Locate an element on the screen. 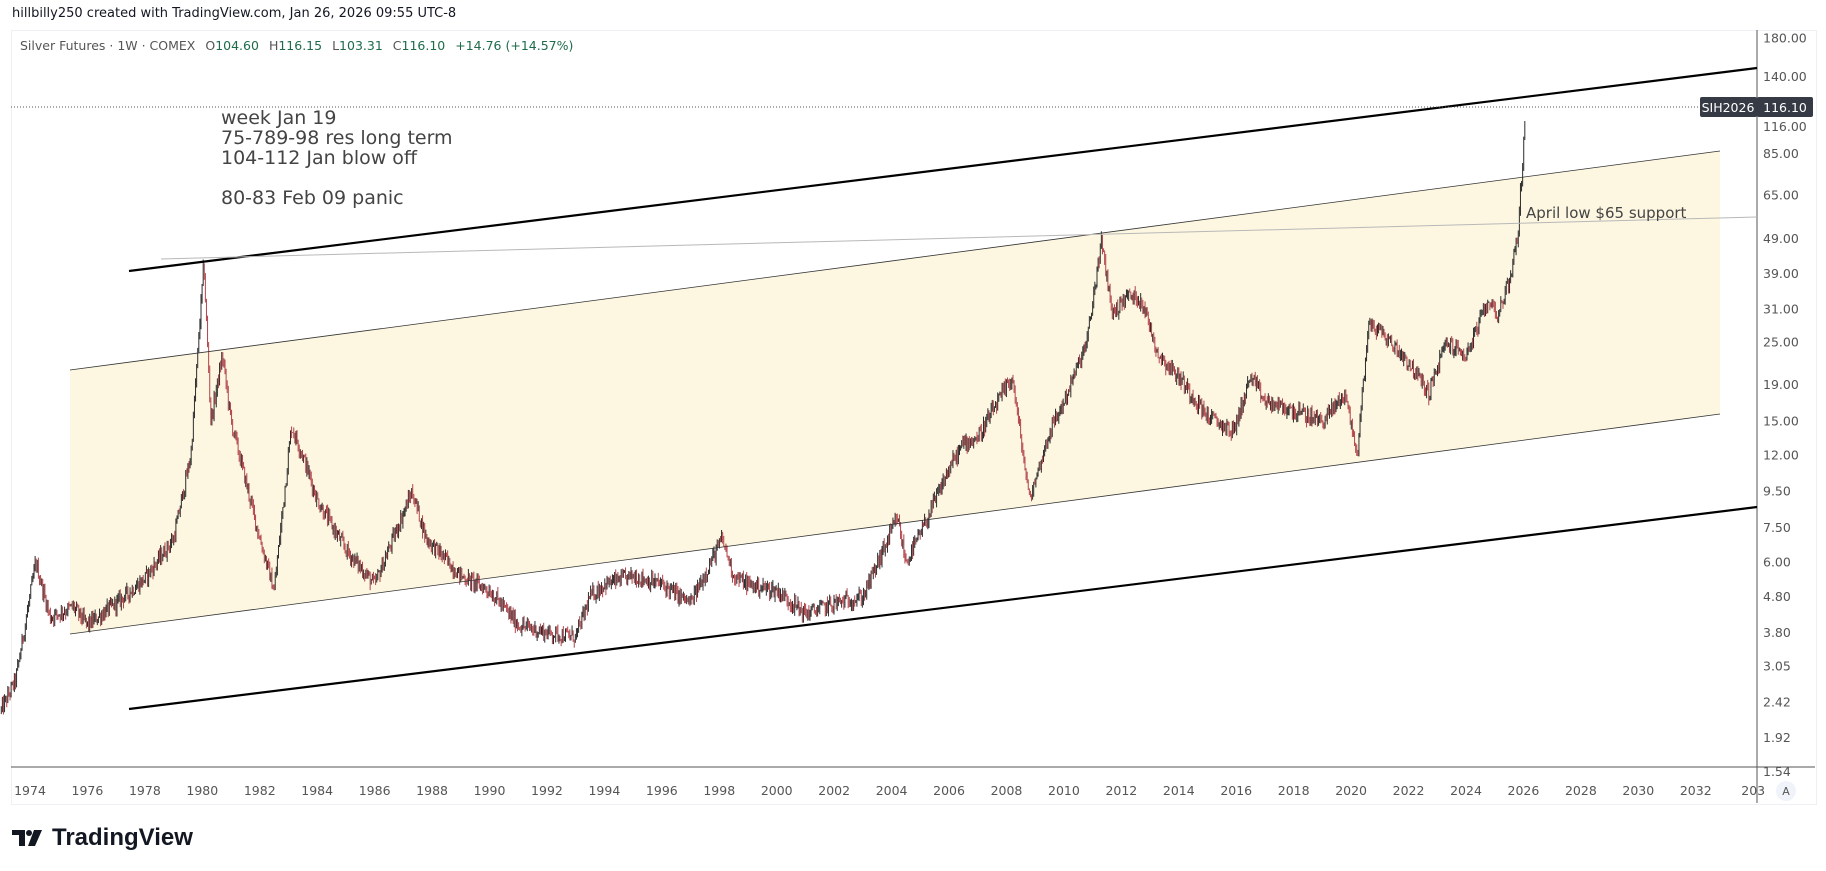 This screenshot has height=871, width=1826. open-value: 104.60 is located at coordinates (237, 45).